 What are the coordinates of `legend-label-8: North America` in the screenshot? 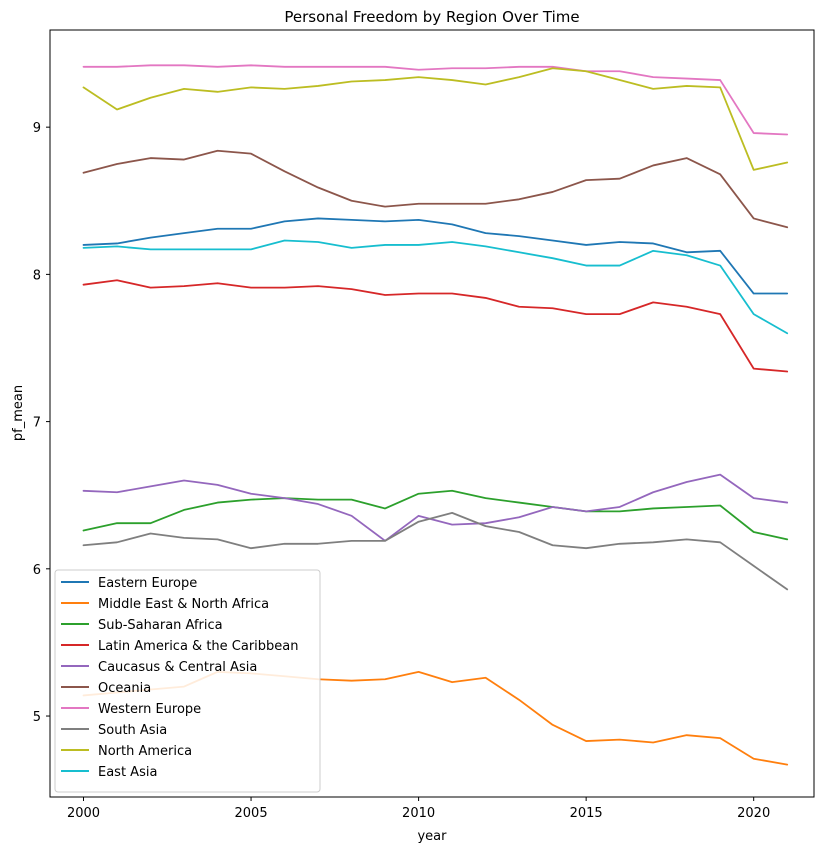 It's located at (145, 751).